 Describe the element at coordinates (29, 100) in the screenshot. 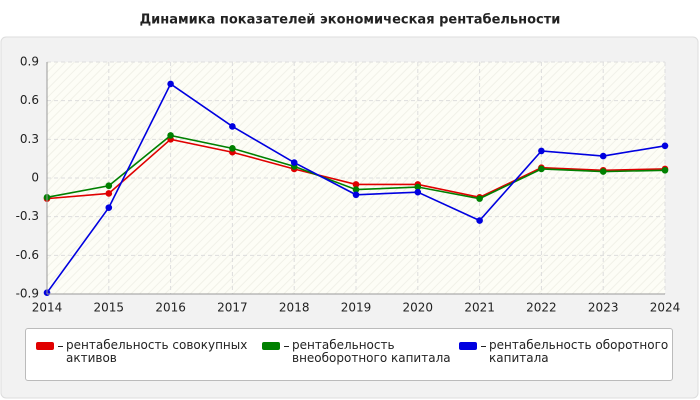

I see `y-tick-label: 0.6` at that location.